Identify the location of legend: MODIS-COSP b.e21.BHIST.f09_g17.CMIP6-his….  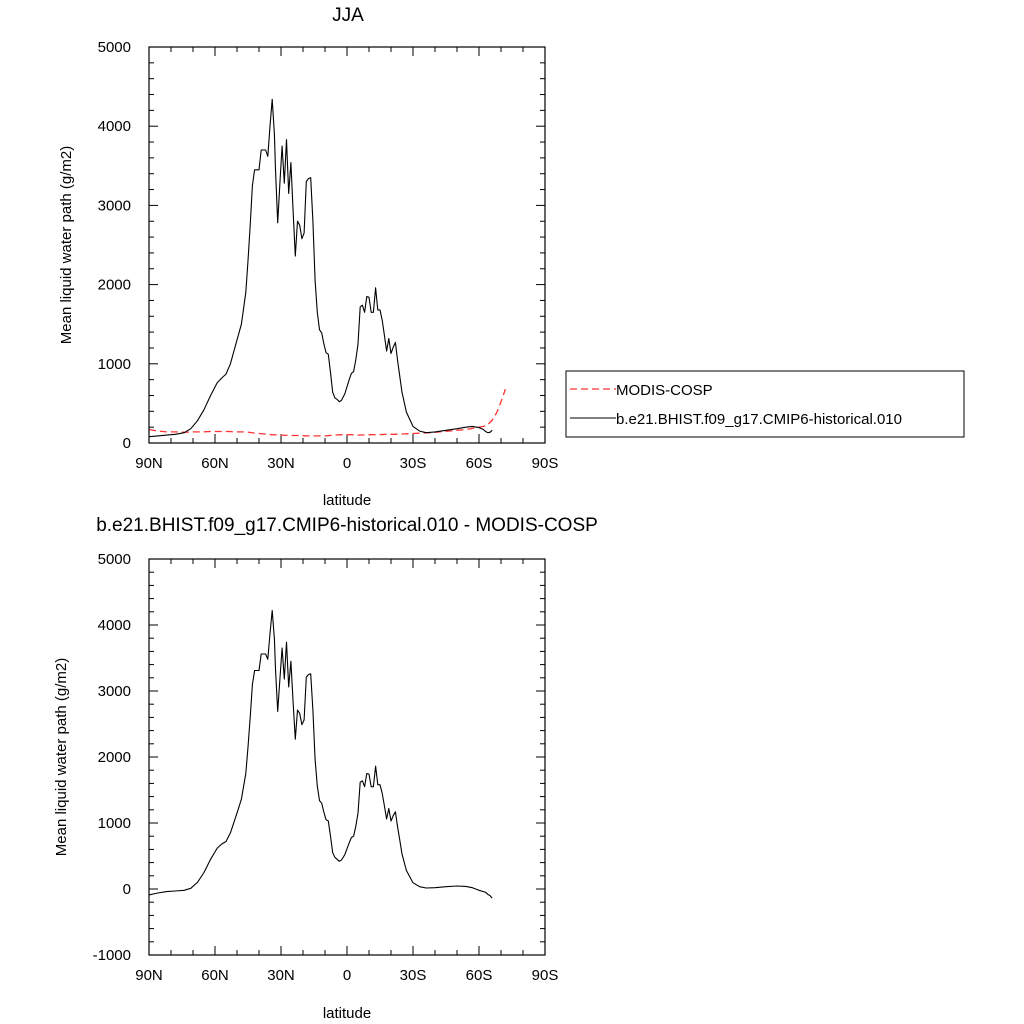
(765, 404).